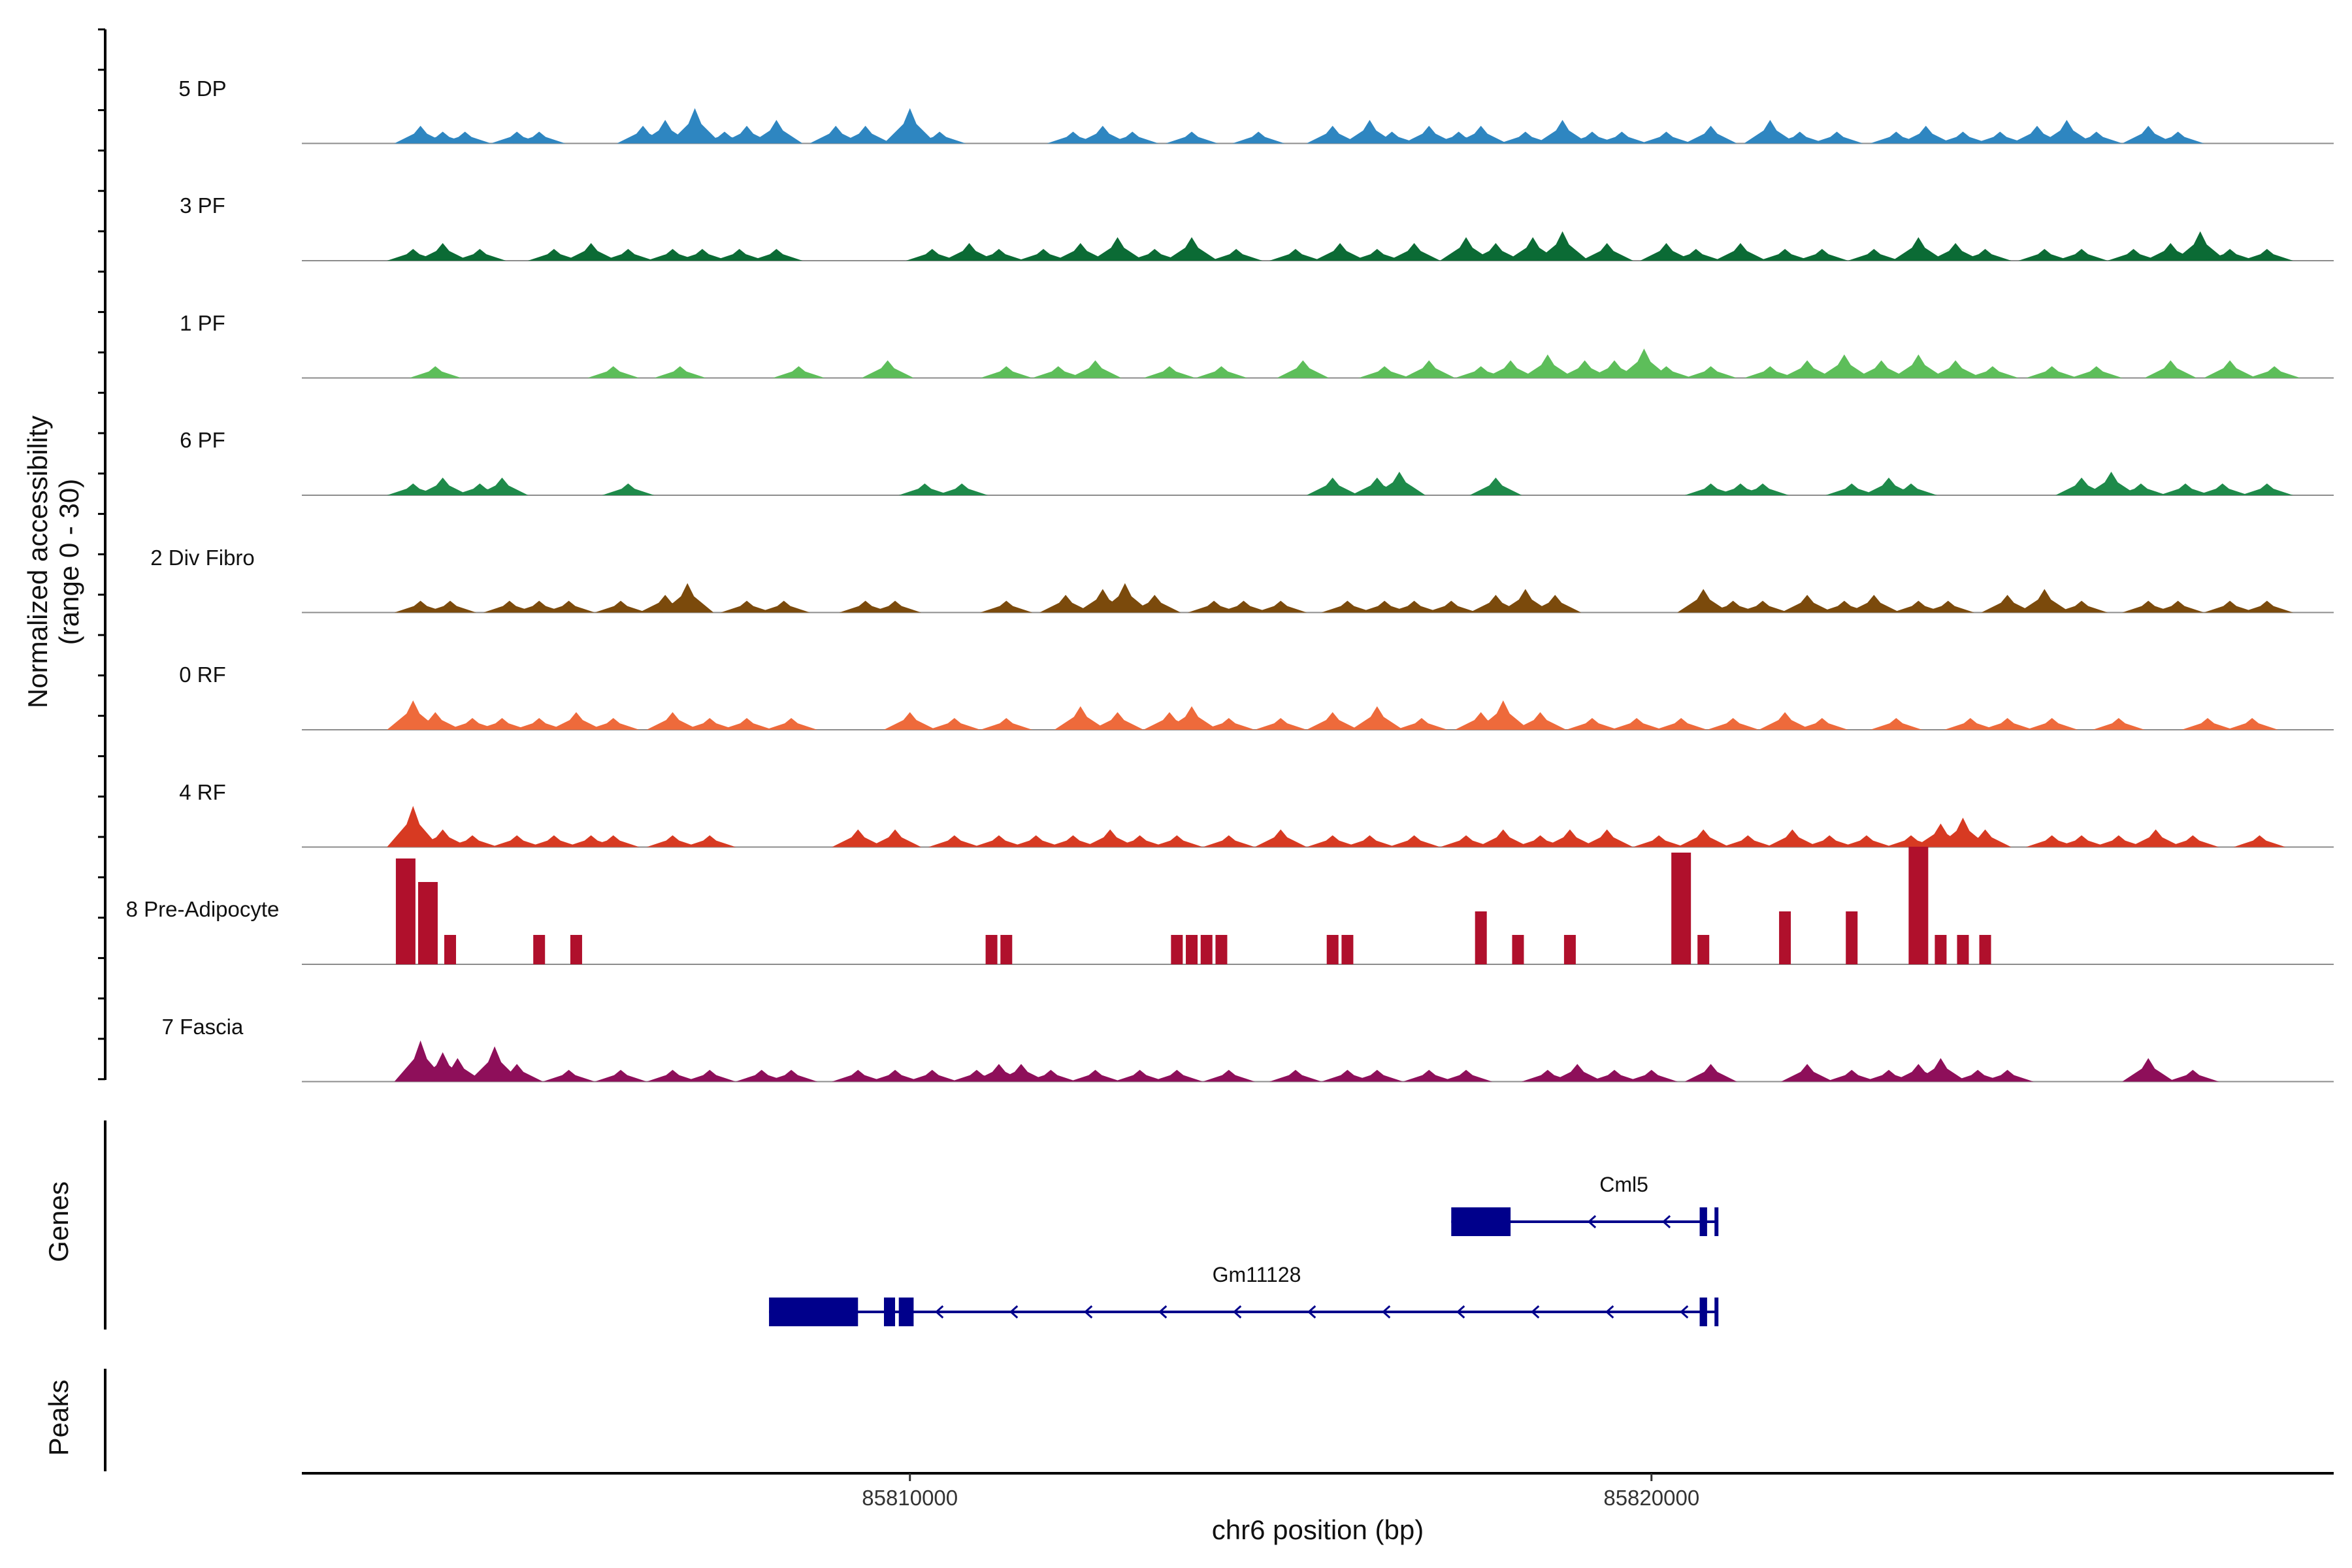 This screenshot has width=2352, height=1568. Describe the element at coordinates (202, 88) in the screenshot. I see `track-label: 5 DP` at that location.